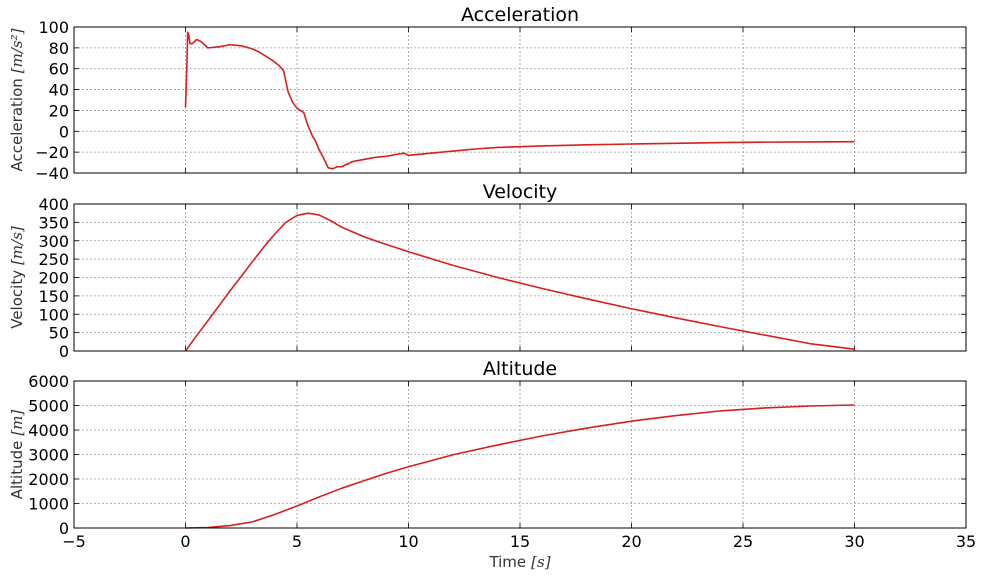 The image size is (984, 578). What do you see at coordinates (64, 528) in the screenshot?
I see `altitude-ytick-label: 0` at bounding box center [64, 528].